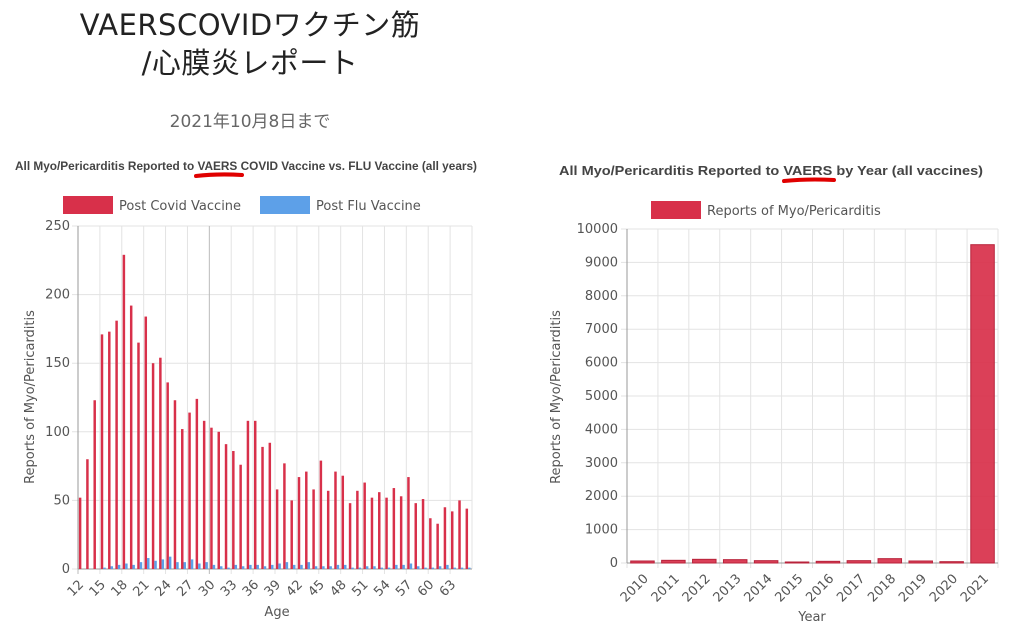 This screenshot has height=631, width=1025. I want to click on chart-1-x-tick-label: 12, so click(76, 588).